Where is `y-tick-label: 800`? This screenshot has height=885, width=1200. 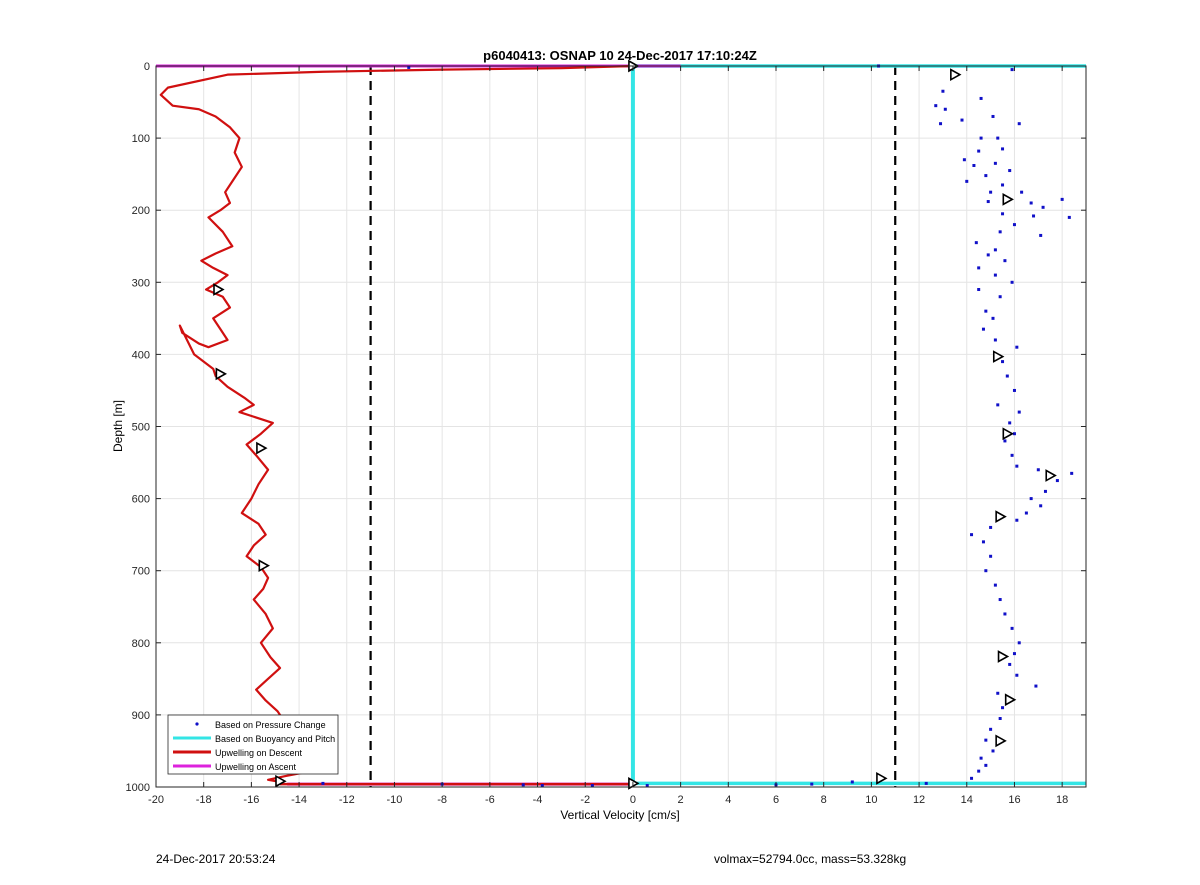
y-tick-label: 800 is located at coordinates (141, 644).